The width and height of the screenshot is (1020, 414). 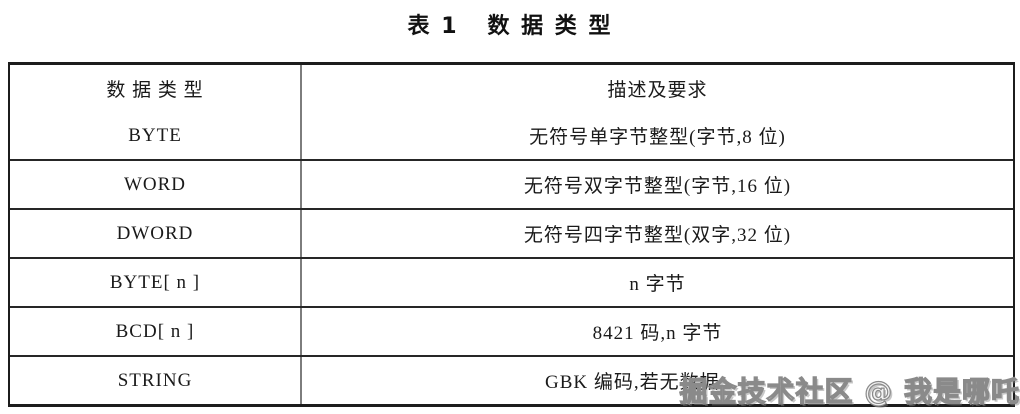 What do you see at coordinates (156, 282) in the screenshot?
I see `data-type-cell: BYTE[ n ]` at bounding box center [156, 282].